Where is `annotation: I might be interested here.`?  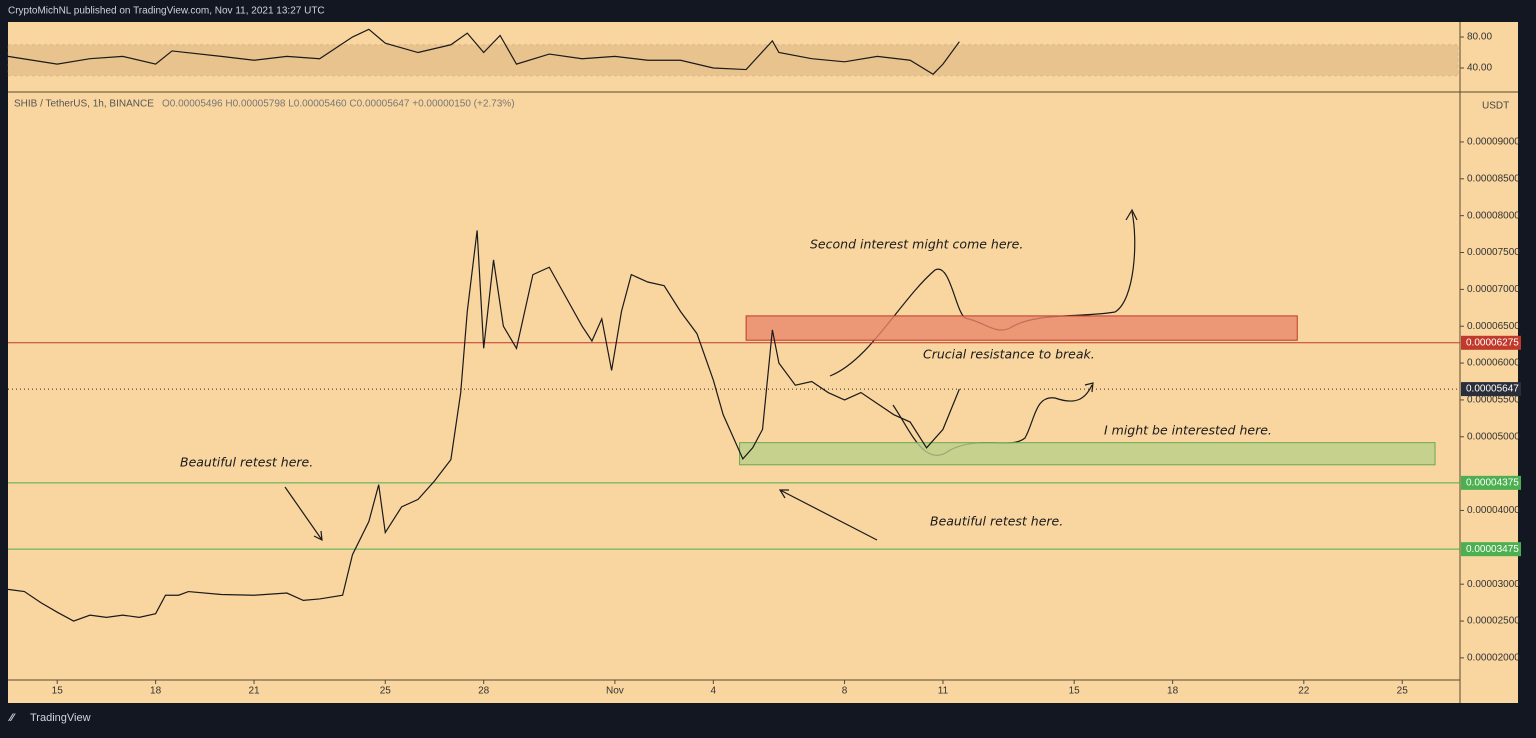
annotation: I might be interested here. is located at coordinates (1188, 430).